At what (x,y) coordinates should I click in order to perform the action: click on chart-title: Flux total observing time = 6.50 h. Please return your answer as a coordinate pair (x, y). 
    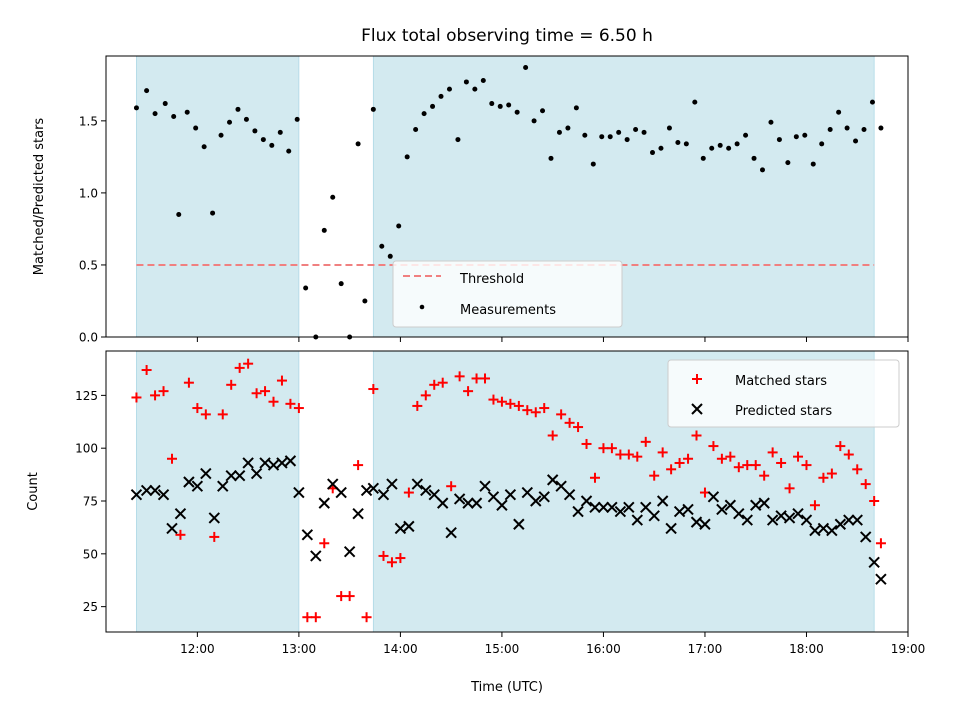
    Looking at the image, I should click on (507, 36).